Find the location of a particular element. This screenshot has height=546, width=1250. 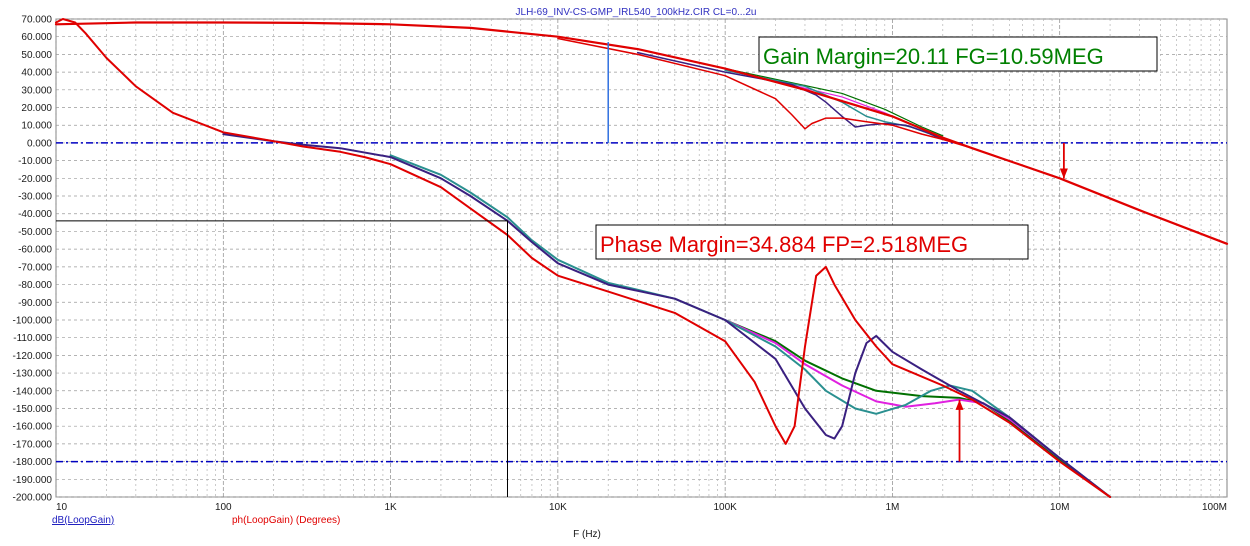

y-tick-label: -180.000 is located at coordinates (33, 462).